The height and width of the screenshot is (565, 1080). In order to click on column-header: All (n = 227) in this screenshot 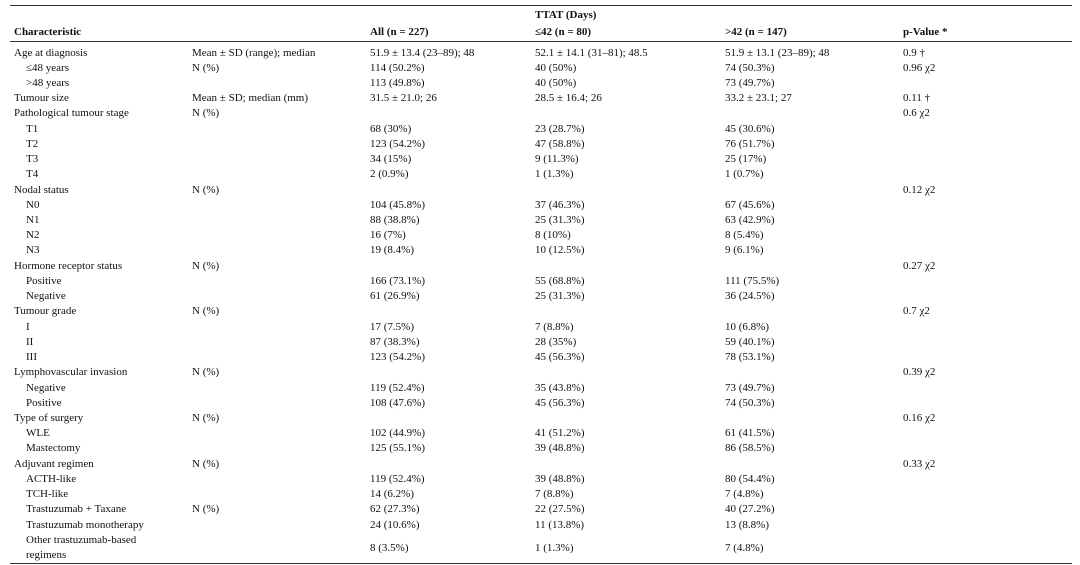, I will do `click(399, 32)`.